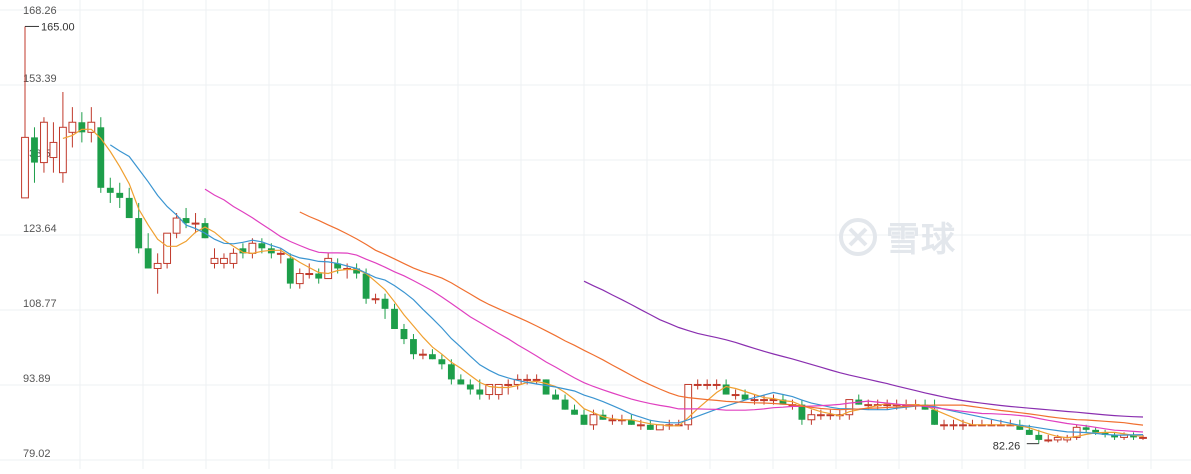 The width and height of the screenshot is (1191, 474). I want to click on watermark-text: 雪球, so click(921, 240).